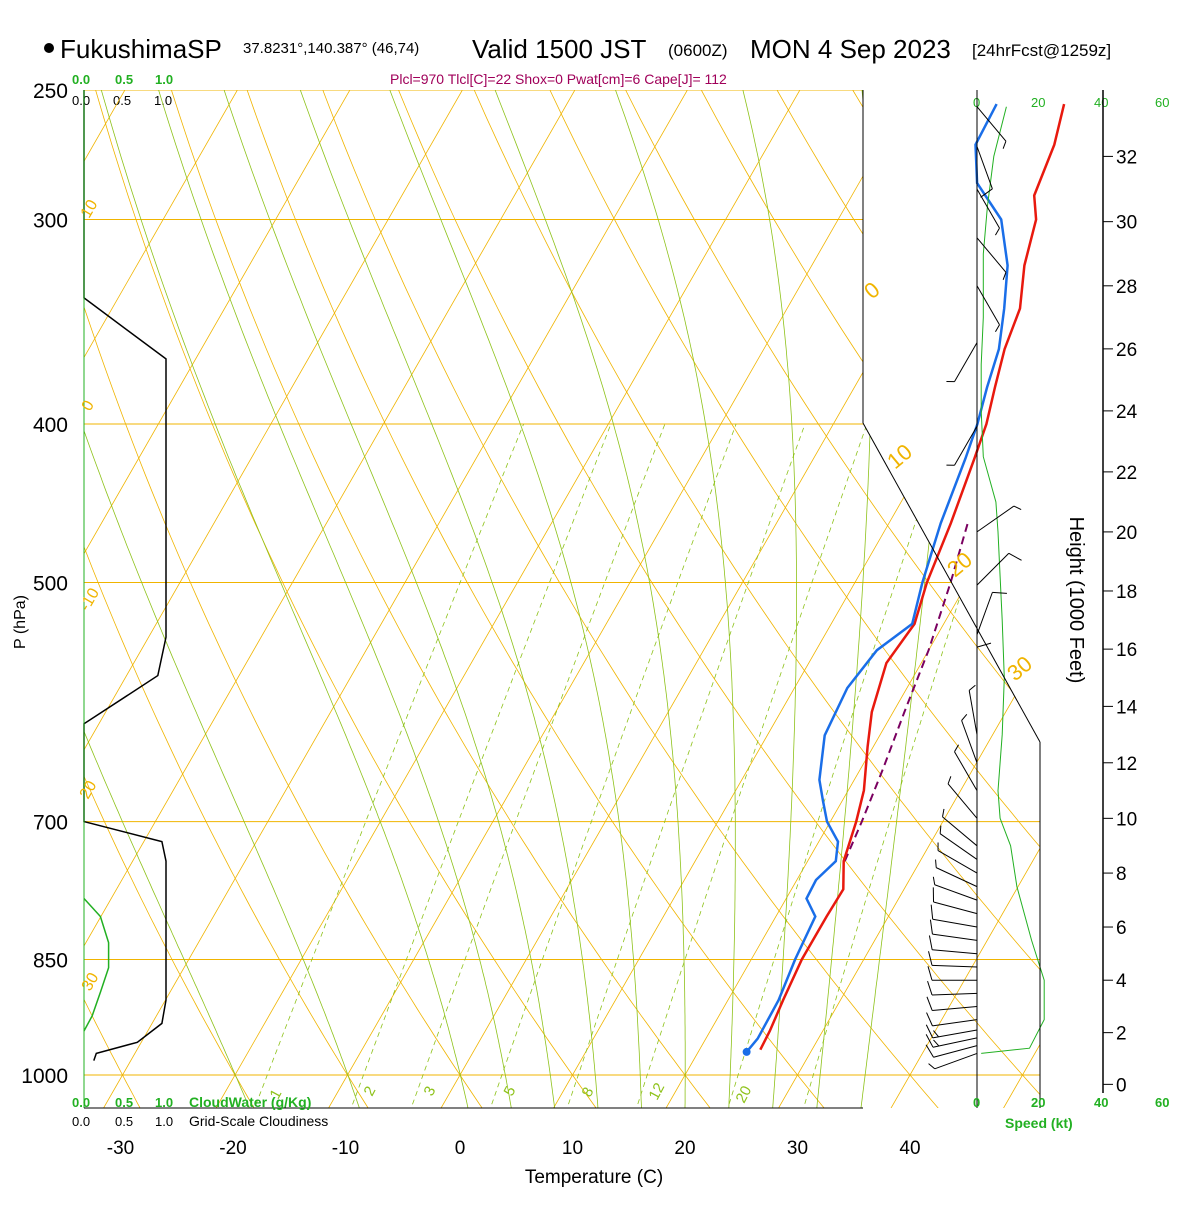 Image resolution: width=1200 pixels, height=1205 pixels. Describe the element at coordinates (1126, 764) in the screenshot. I see `height-tick-12: 12` at that location.